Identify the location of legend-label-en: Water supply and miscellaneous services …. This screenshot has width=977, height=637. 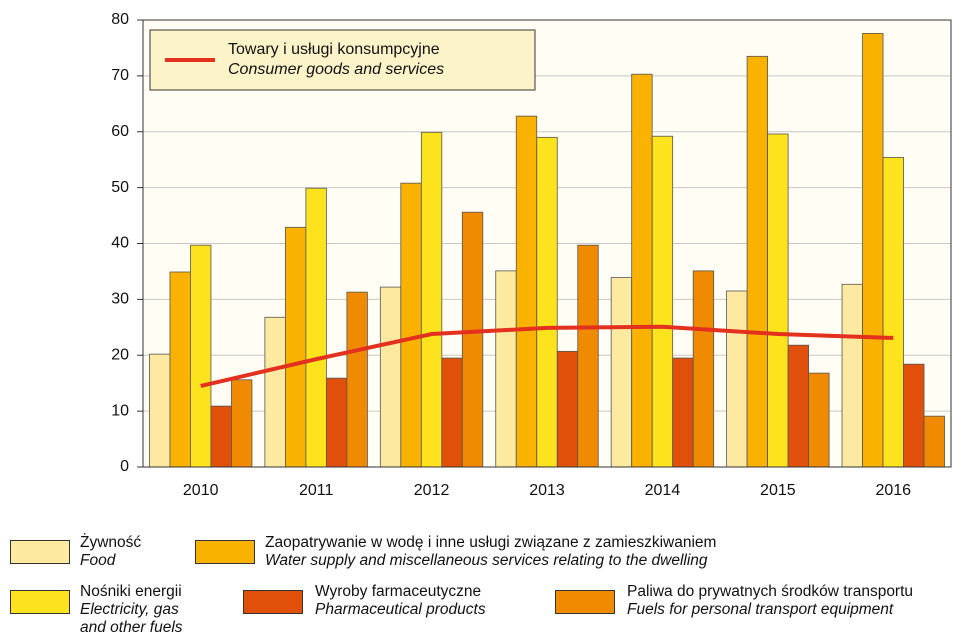
(486, 560).